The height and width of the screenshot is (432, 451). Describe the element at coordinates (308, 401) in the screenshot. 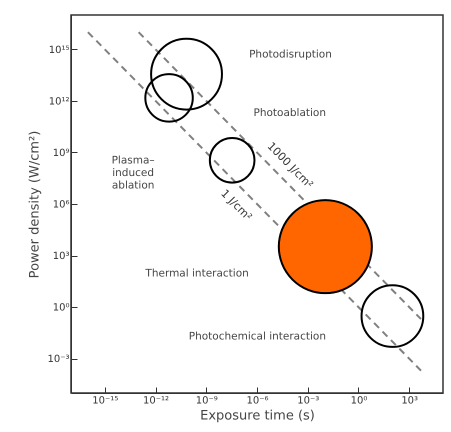

I see `x-tick-label: 10⁻³` at that location.